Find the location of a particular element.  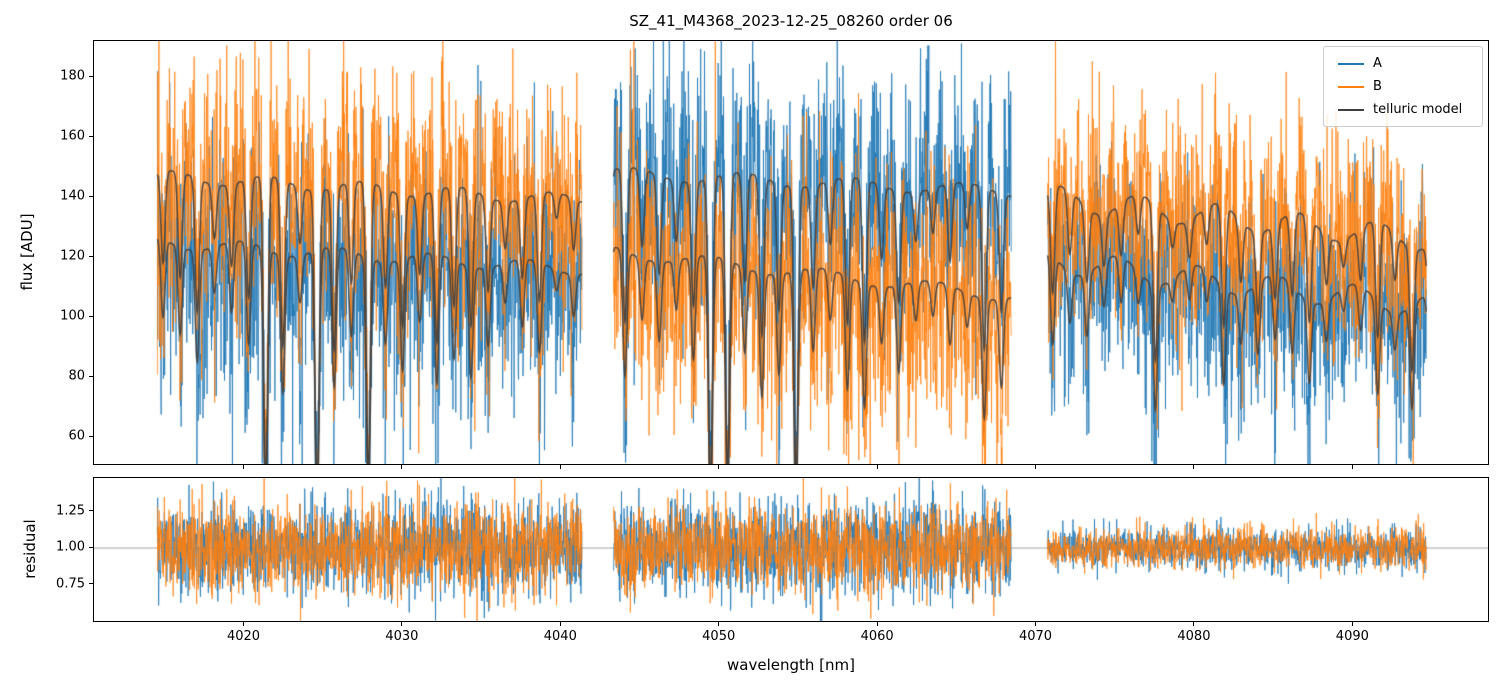

legend-label: B is located at coordinates (1377, 86).